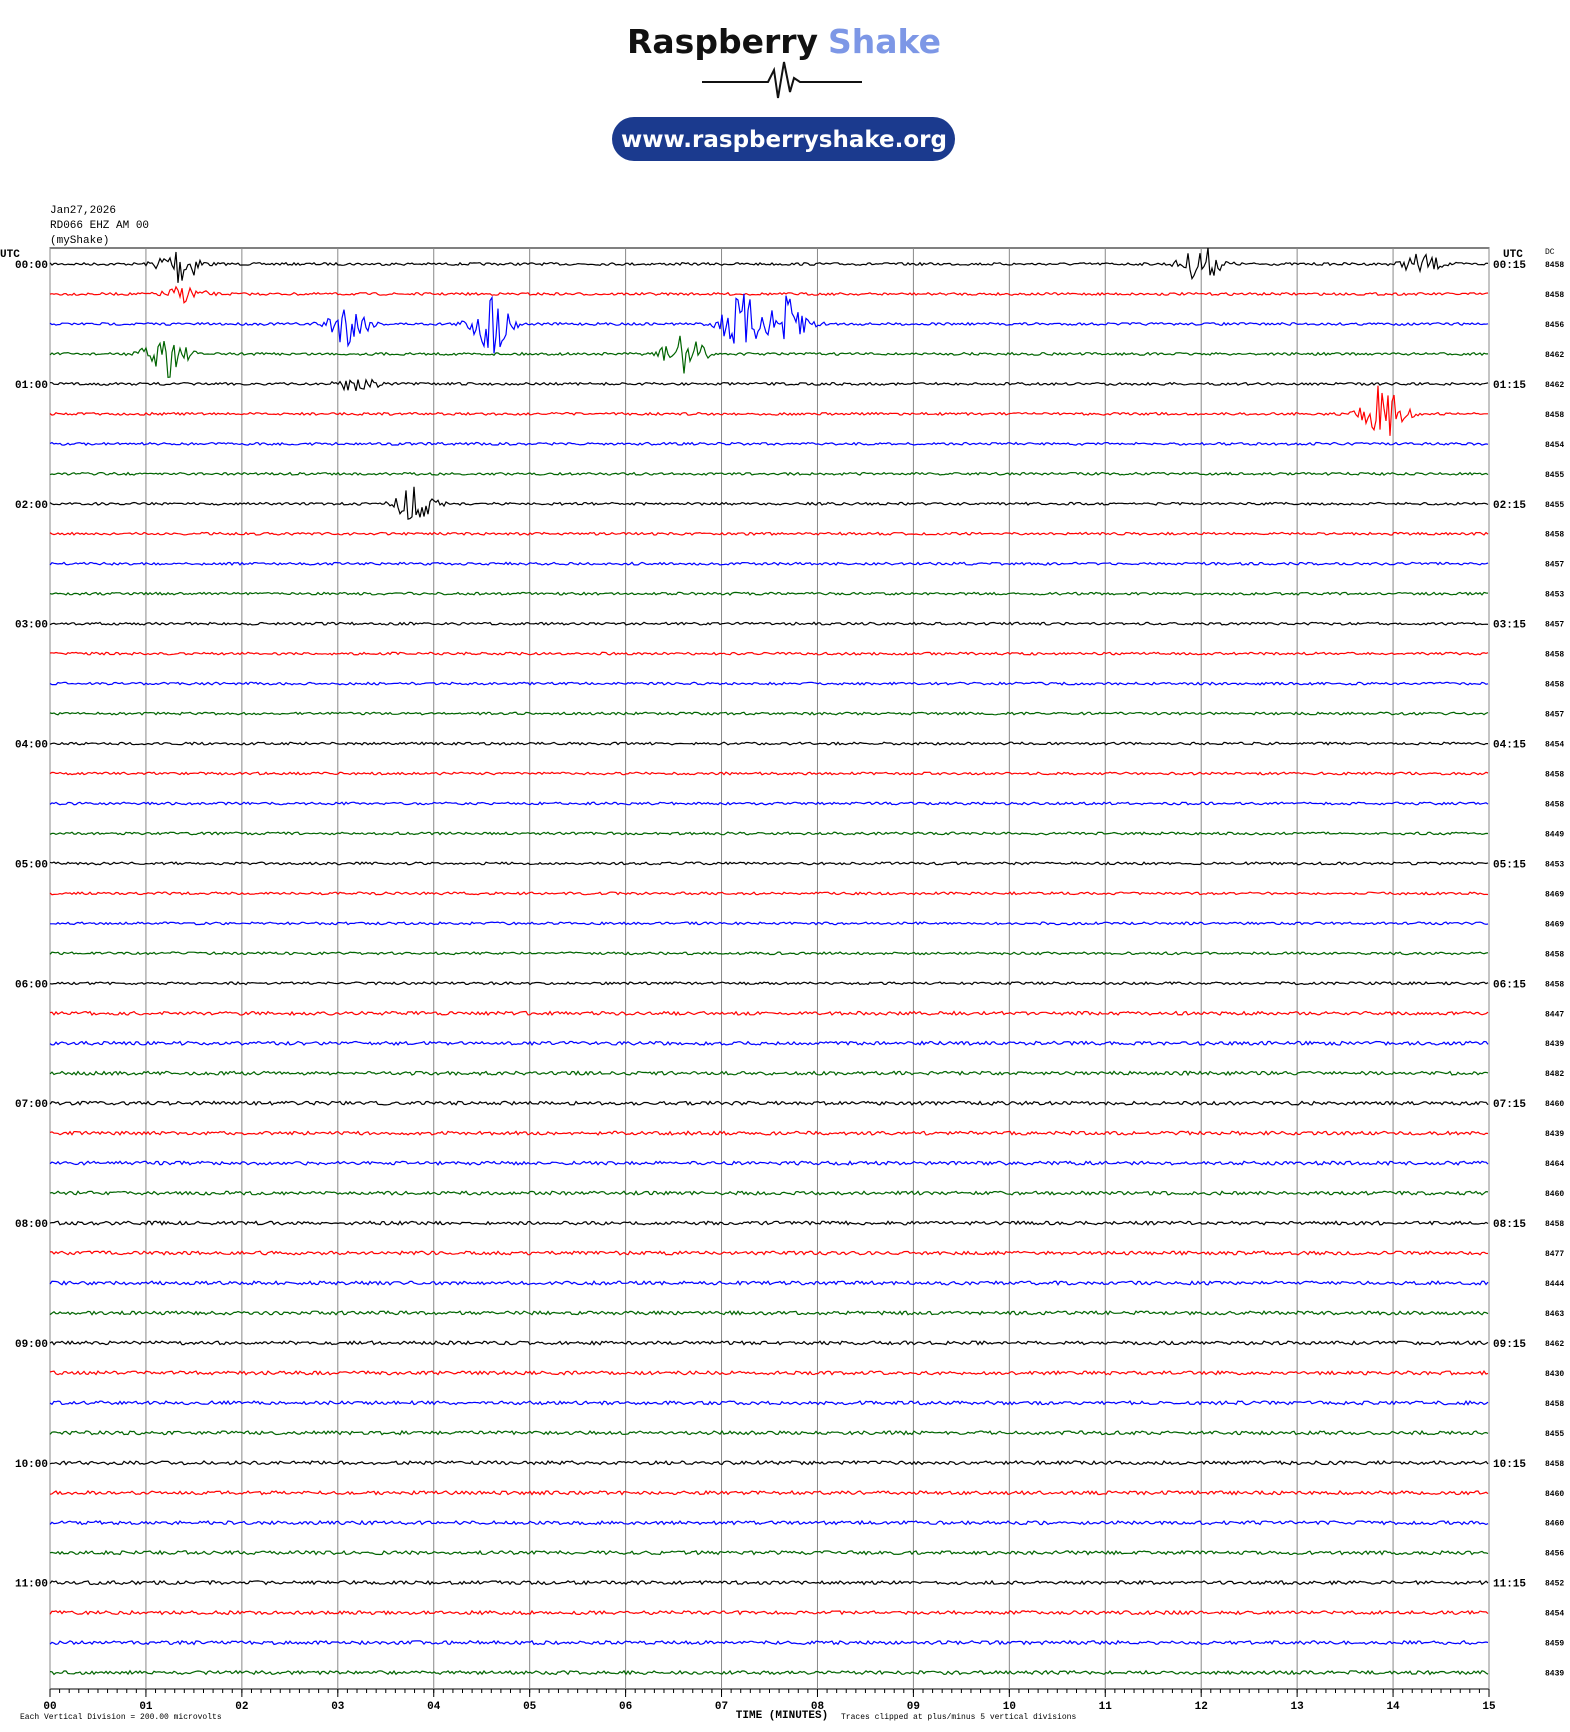 The width and height of the screenshot is (1570, 1732). I want to click on row-time-left: 07:00, so click(31, 1105).